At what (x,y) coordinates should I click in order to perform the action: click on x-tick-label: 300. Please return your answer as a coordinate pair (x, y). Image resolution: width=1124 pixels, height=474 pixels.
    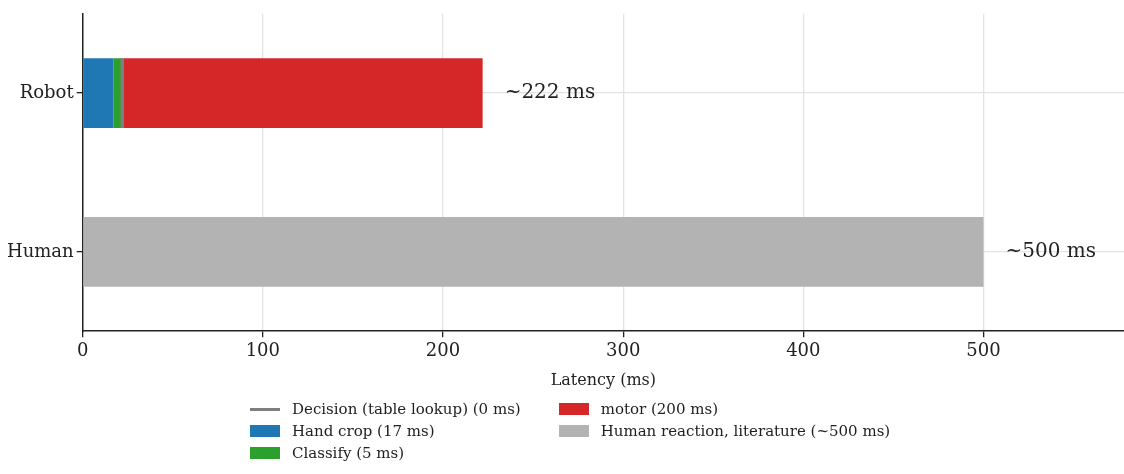
    Looking at the image, I should click on (623, 349).